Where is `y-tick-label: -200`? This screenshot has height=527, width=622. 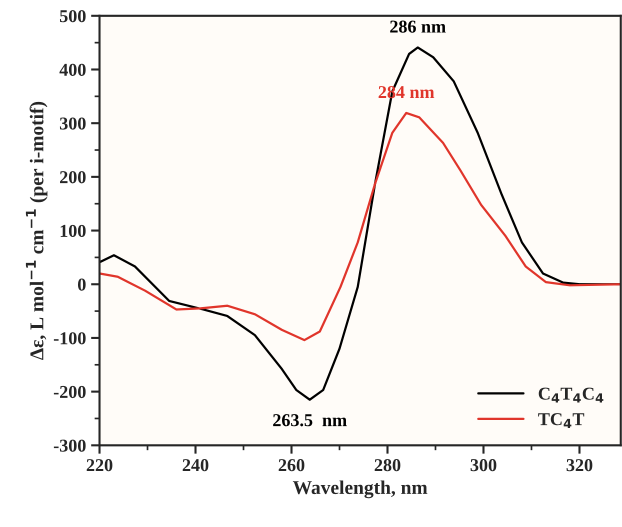 y-tick-label: -200 is located at coordinates (70, 392).